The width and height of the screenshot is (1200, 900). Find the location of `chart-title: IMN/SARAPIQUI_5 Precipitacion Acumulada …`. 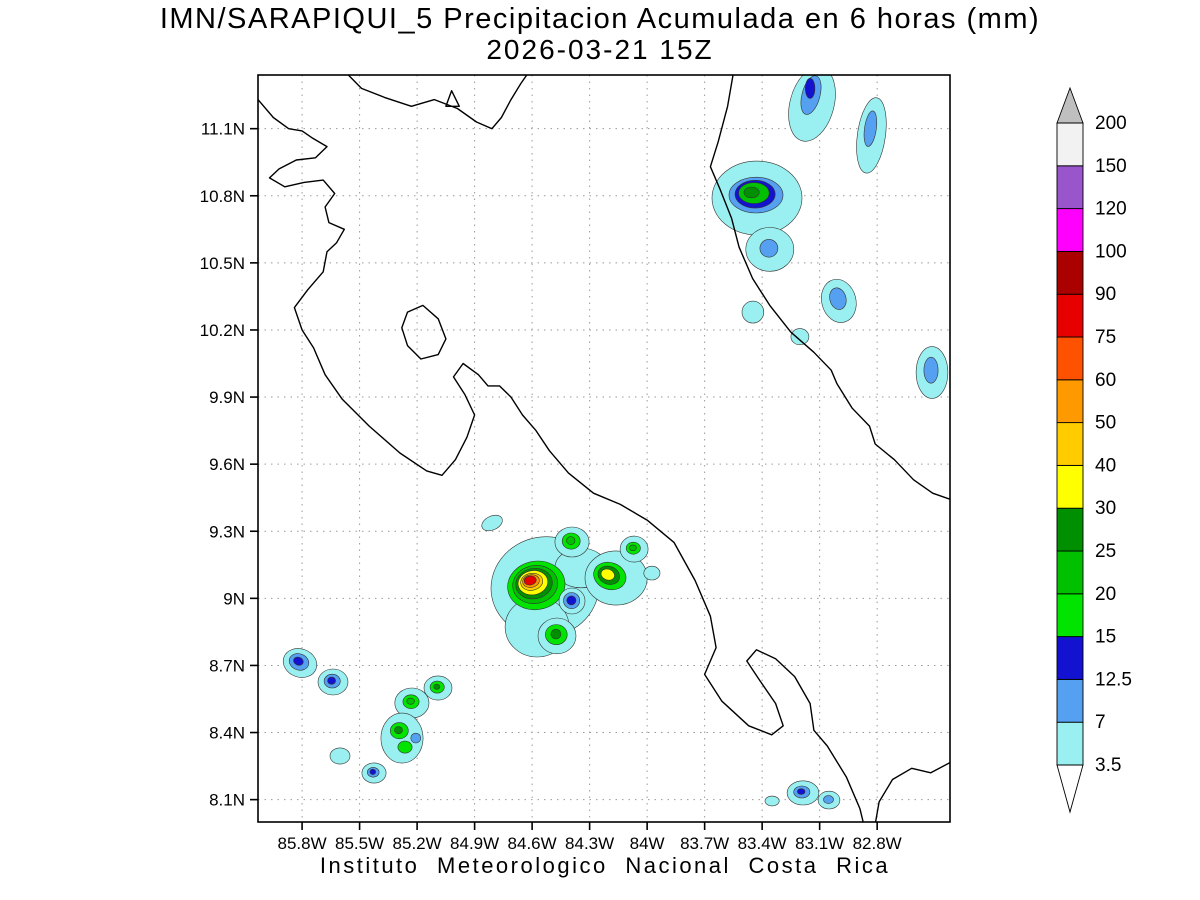

chart-title: IMN/SARAPIQUI_5 Precipitacion Acumulada … is located at coordinates (600, 19).